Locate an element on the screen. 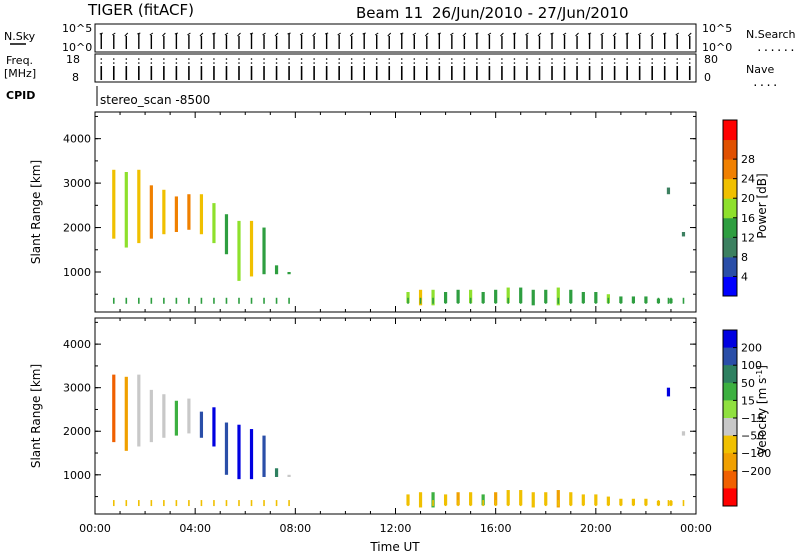  x-tick-label: 20:00 is located at coordinates (596, 528).